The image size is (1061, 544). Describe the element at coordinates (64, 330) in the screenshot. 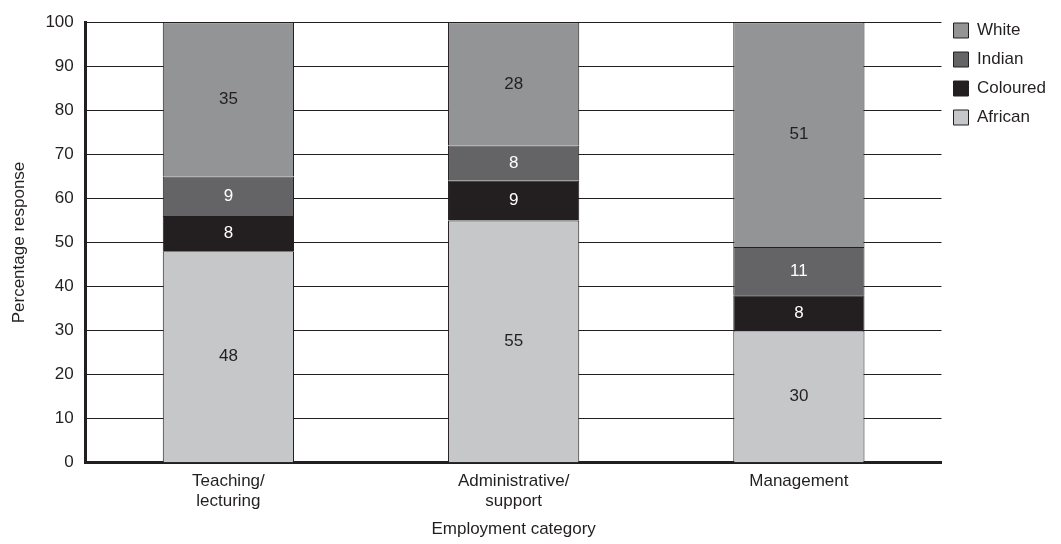

I see `y-tick-label: 30` at that location.